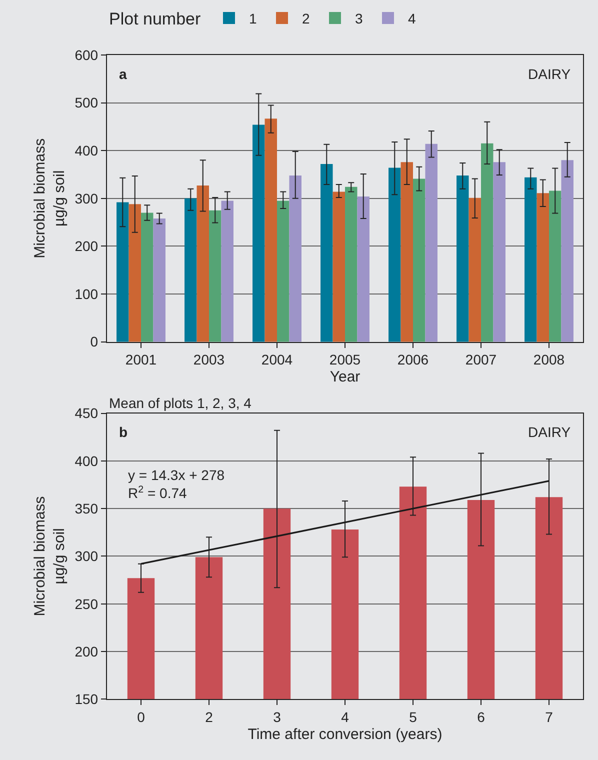 This screenshot has width=598, height=760. What do you see at coordinates (209, 360) in the screenshot?
I see `x-tick-label: 2003` at bounding box center [209, 360].